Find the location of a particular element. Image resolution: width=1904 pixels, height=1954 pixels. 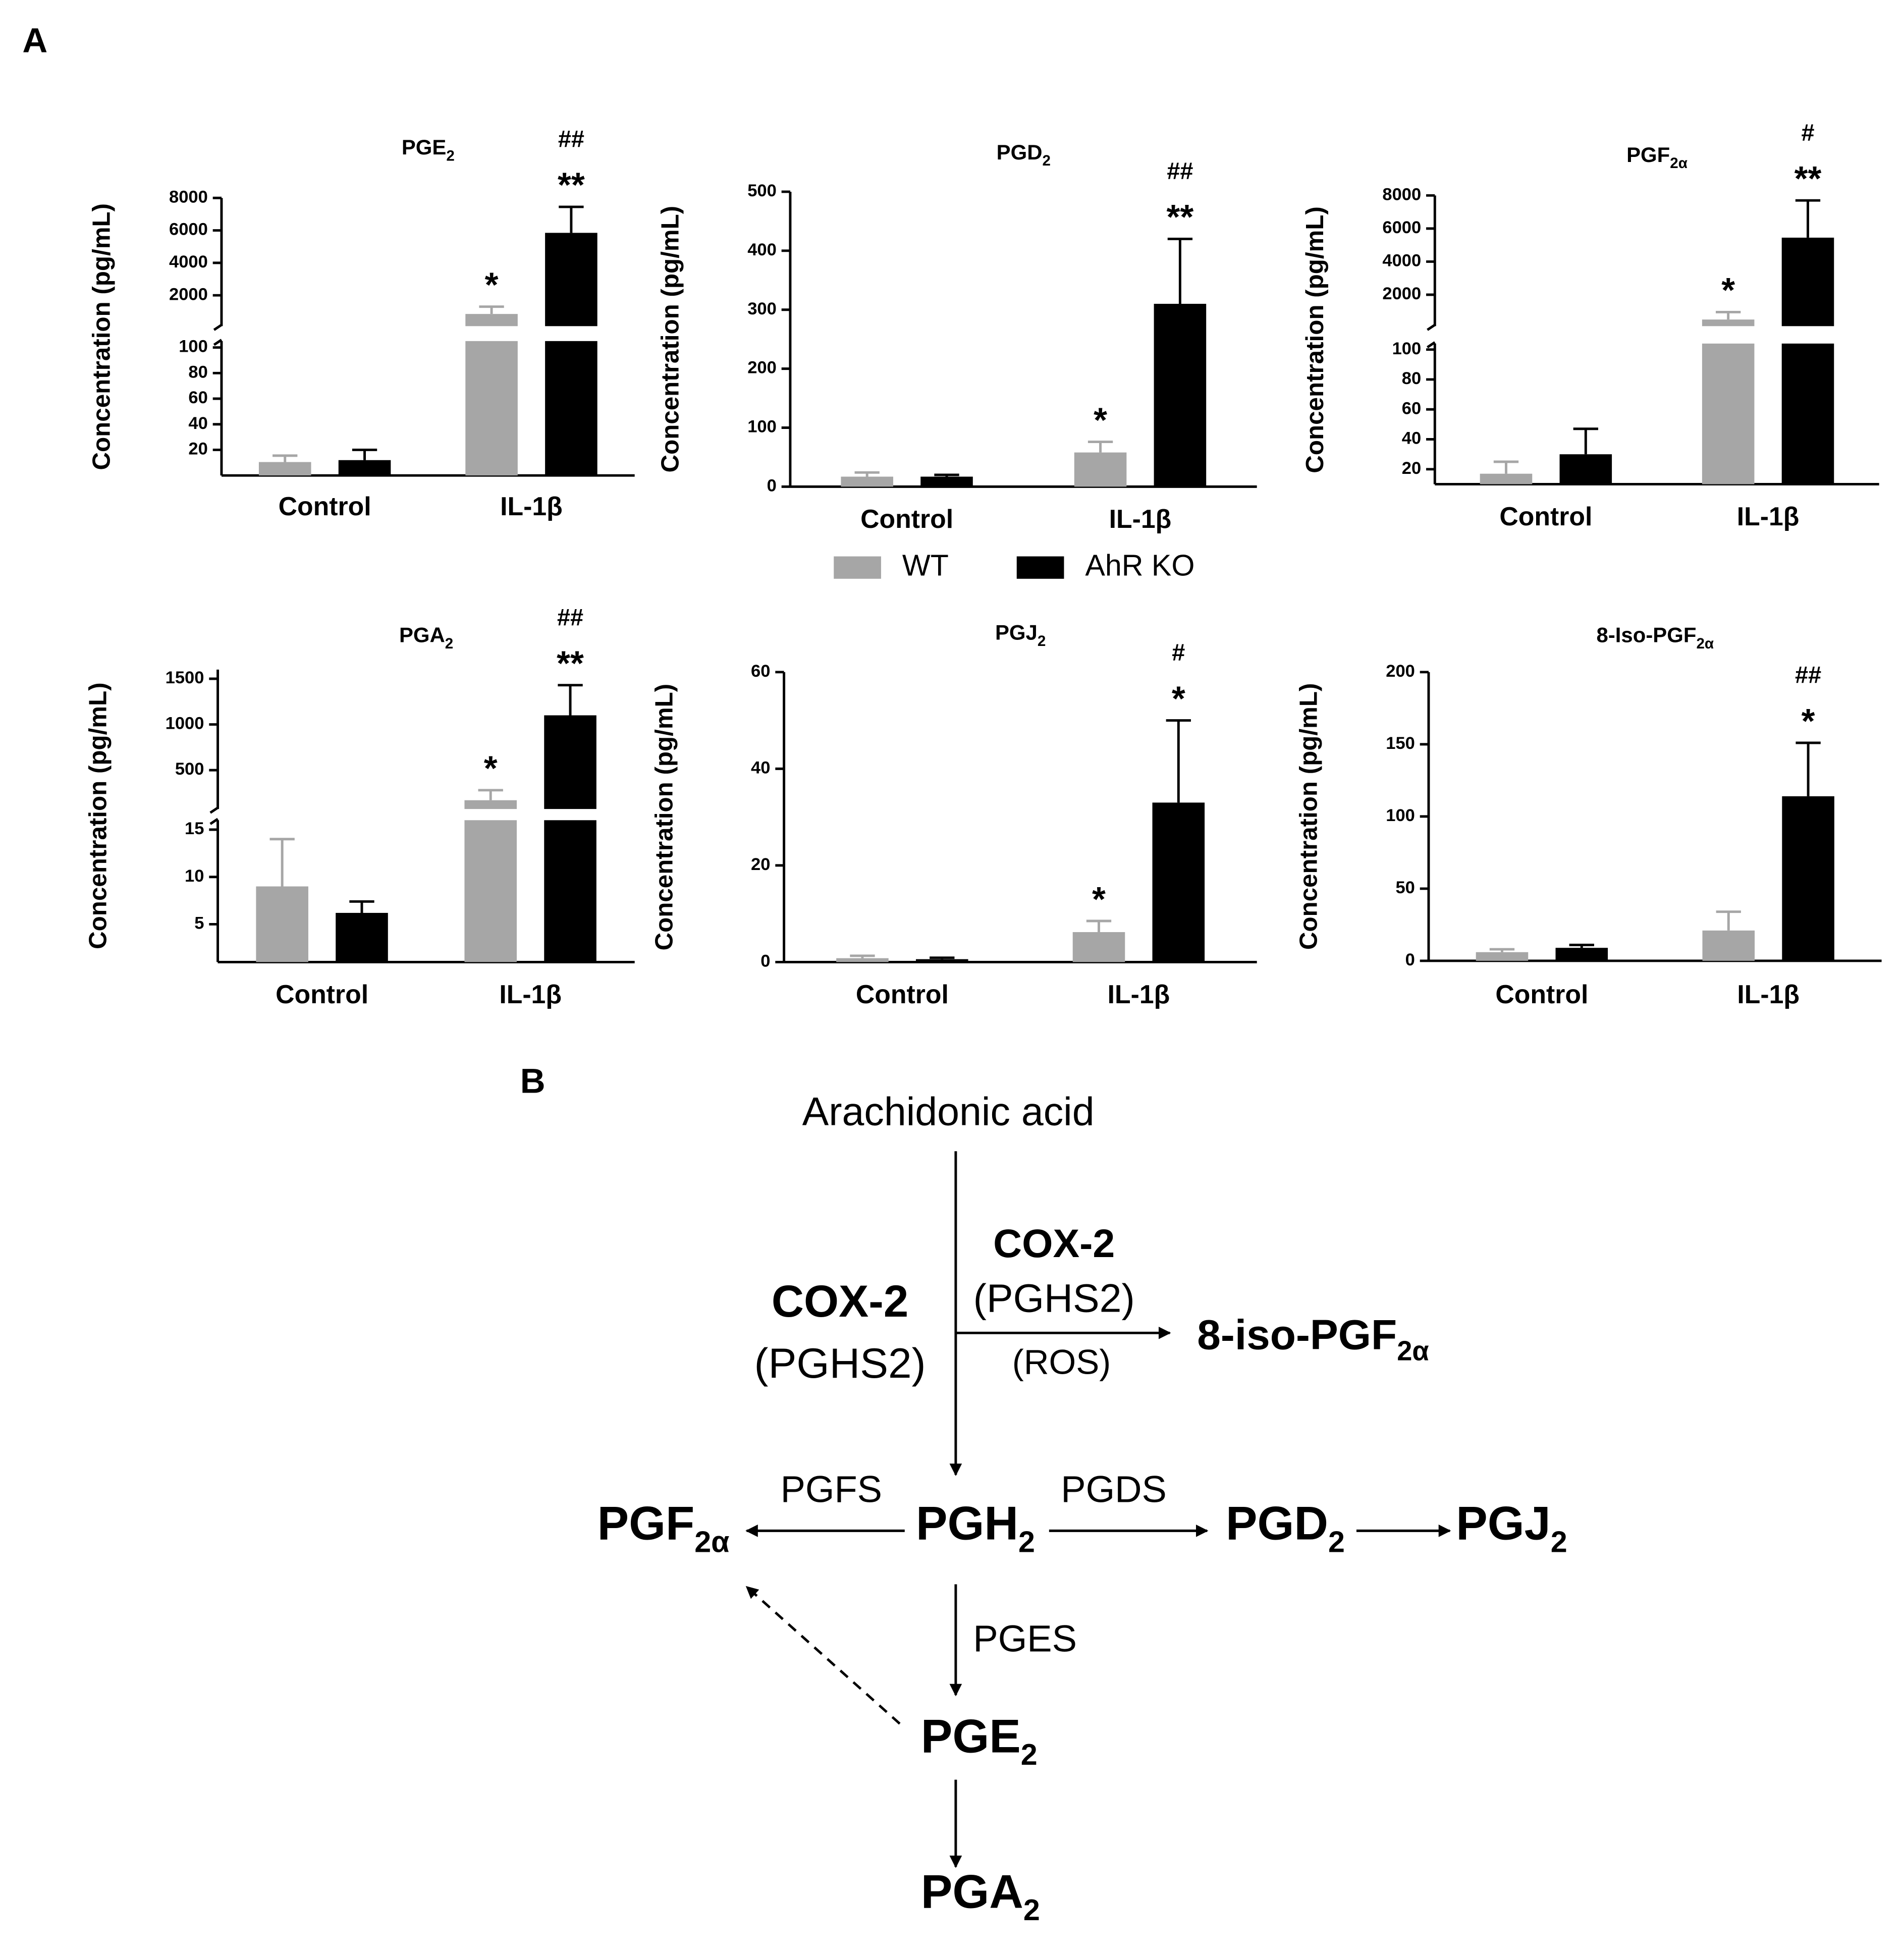

chart-title: PGF2α is located at coordinates (1657, 157).